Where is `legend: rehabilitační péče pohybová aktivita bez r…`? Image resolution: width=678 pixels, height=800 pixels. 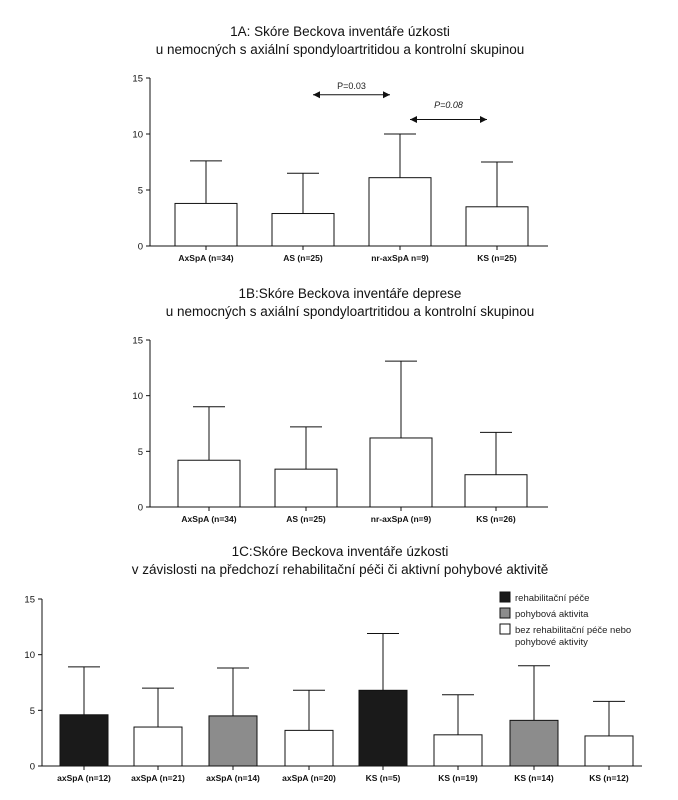 legend: rehabilitační péče pohybová aktivita bez r… is located at coordinates (565, 619).